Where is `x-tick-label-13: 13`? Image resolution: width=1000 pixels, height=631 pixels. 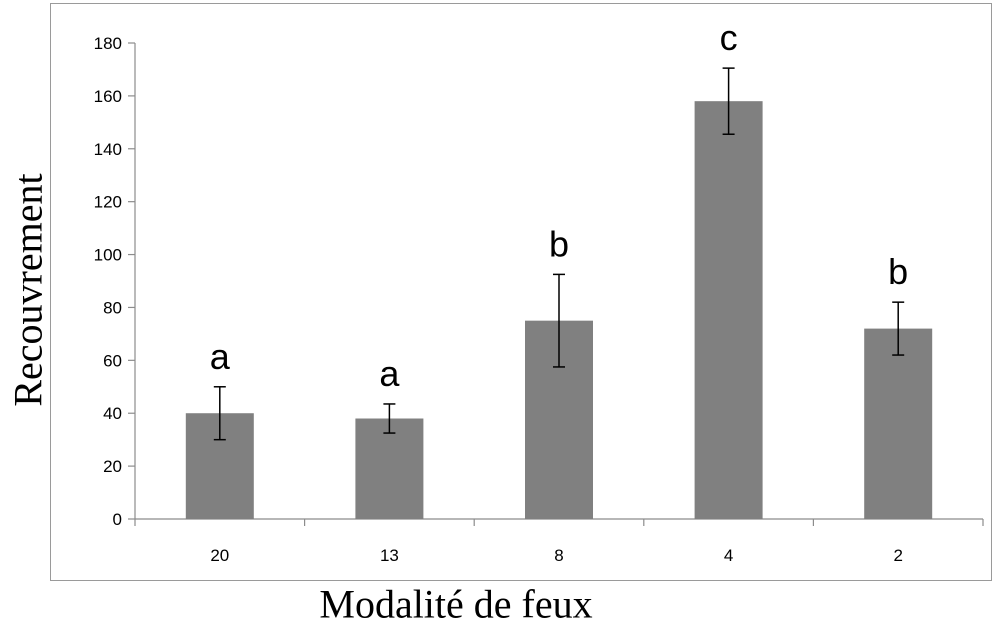
x-tick-label-13: 13 is located at coordinates (389, 555).